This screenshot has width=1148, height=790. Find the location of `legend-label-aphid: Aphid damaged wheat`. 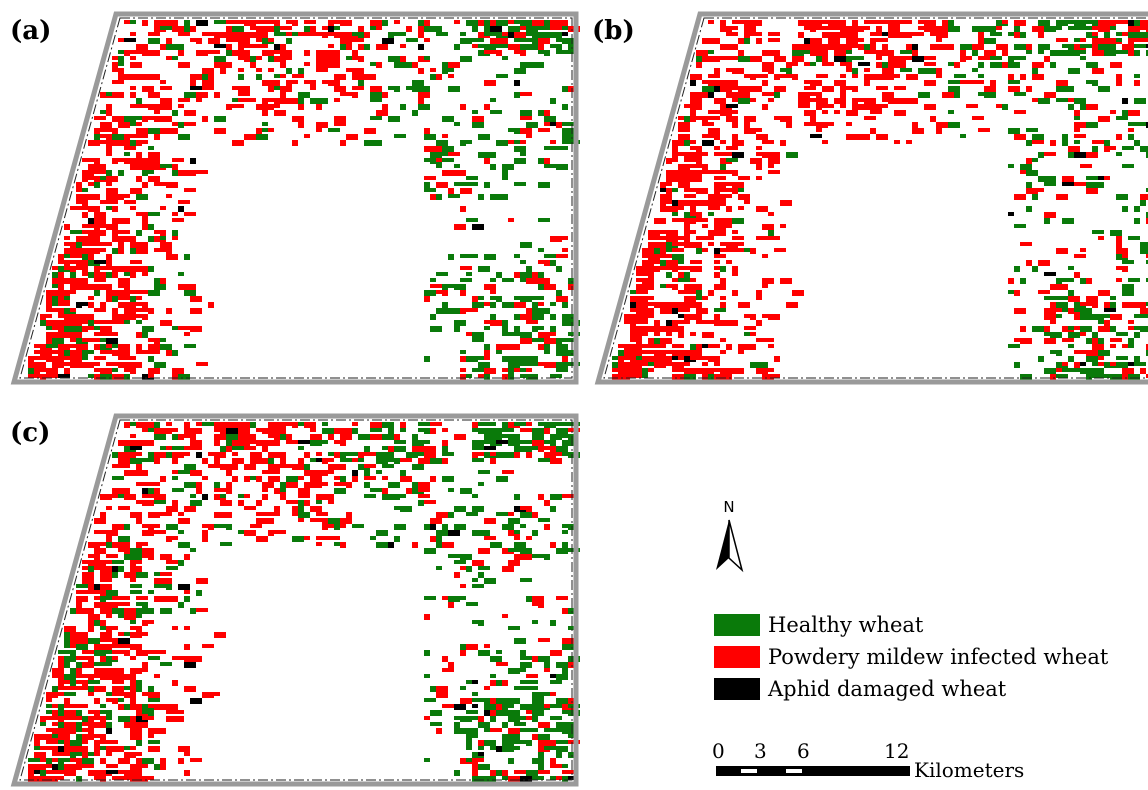

legend-label-aphid: Aphid damaged wheat is located at coordinates (887, 689).